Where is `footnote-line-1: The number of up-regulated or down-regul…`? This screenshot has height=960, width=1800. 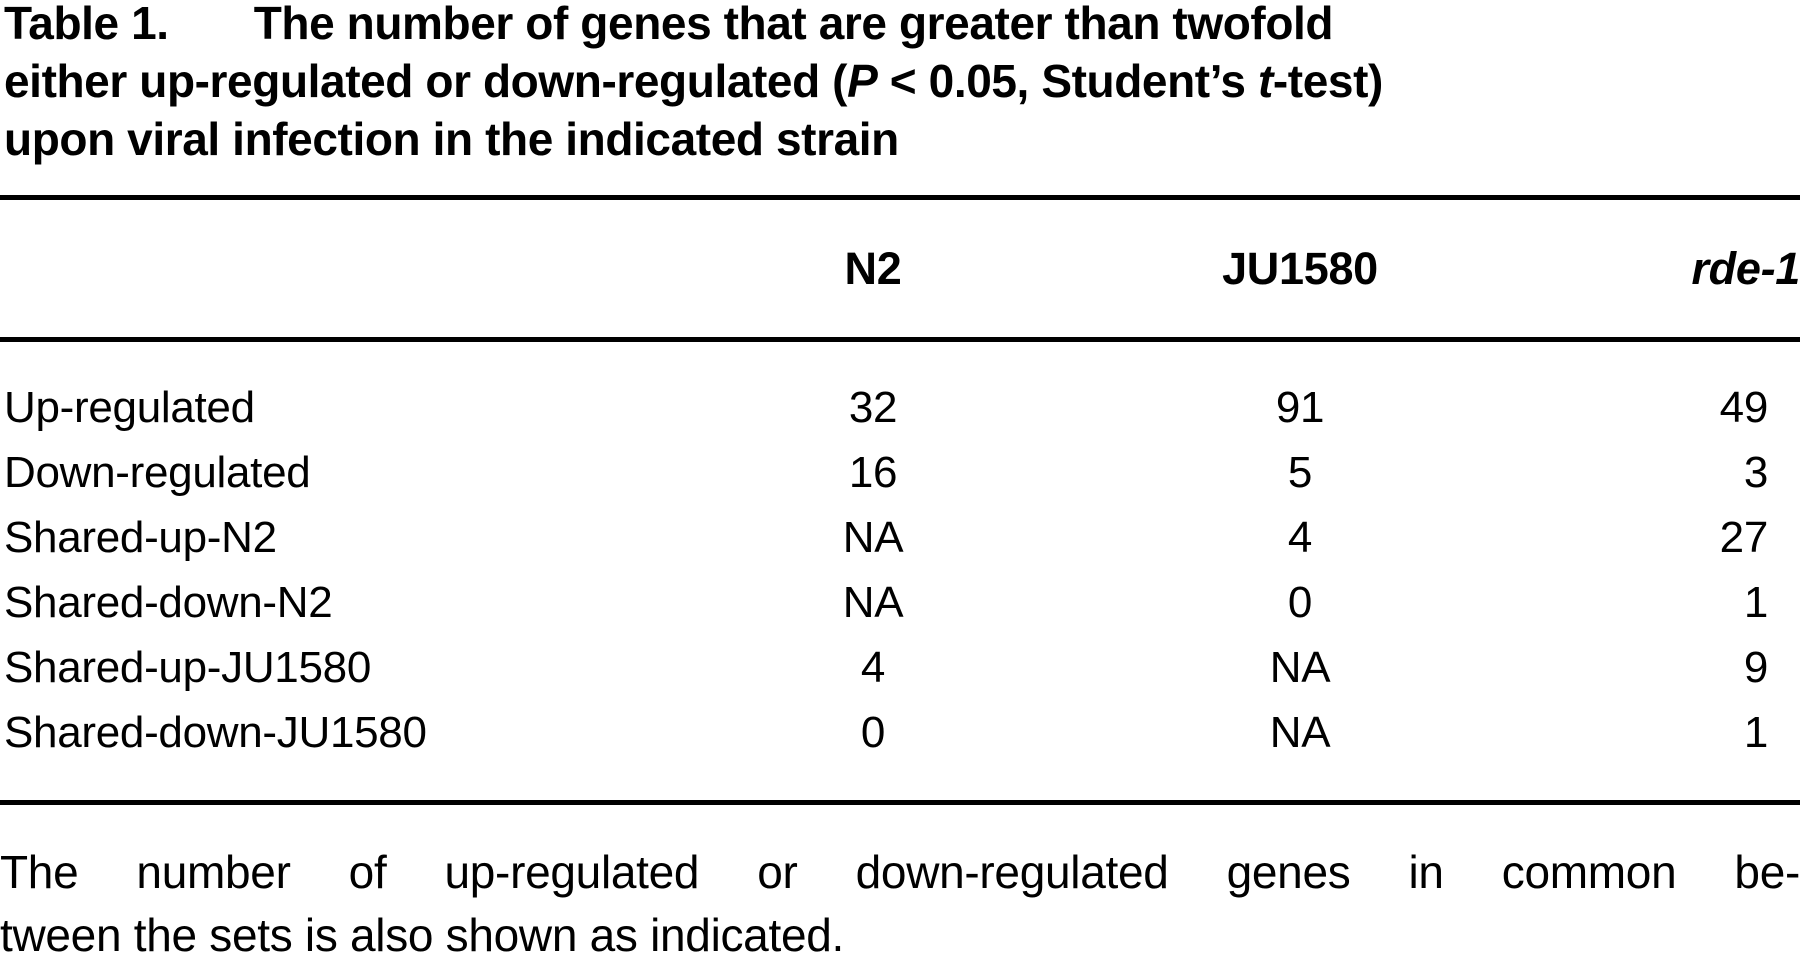 footnote-line-1: The number of up-regulated or down-regul… is located at coordinates (900, 872).